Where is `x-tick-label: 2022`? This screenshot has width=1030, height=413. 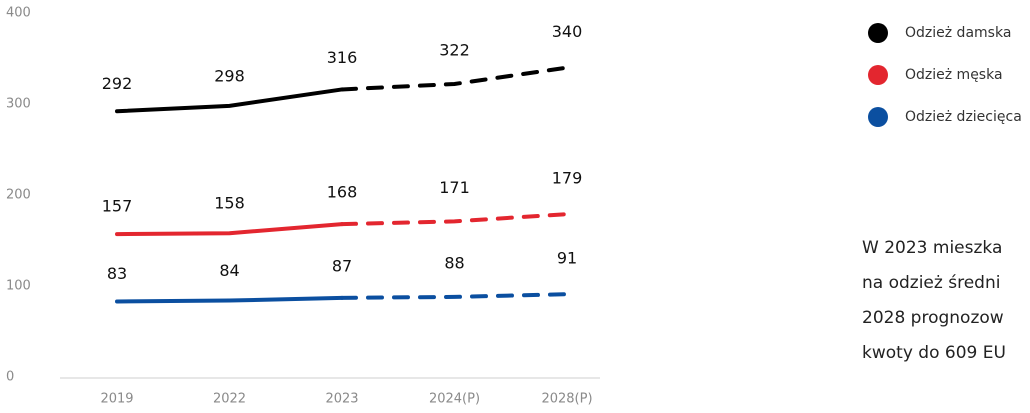 x-tick-label: 2022 is located at coordinates (229, 399).